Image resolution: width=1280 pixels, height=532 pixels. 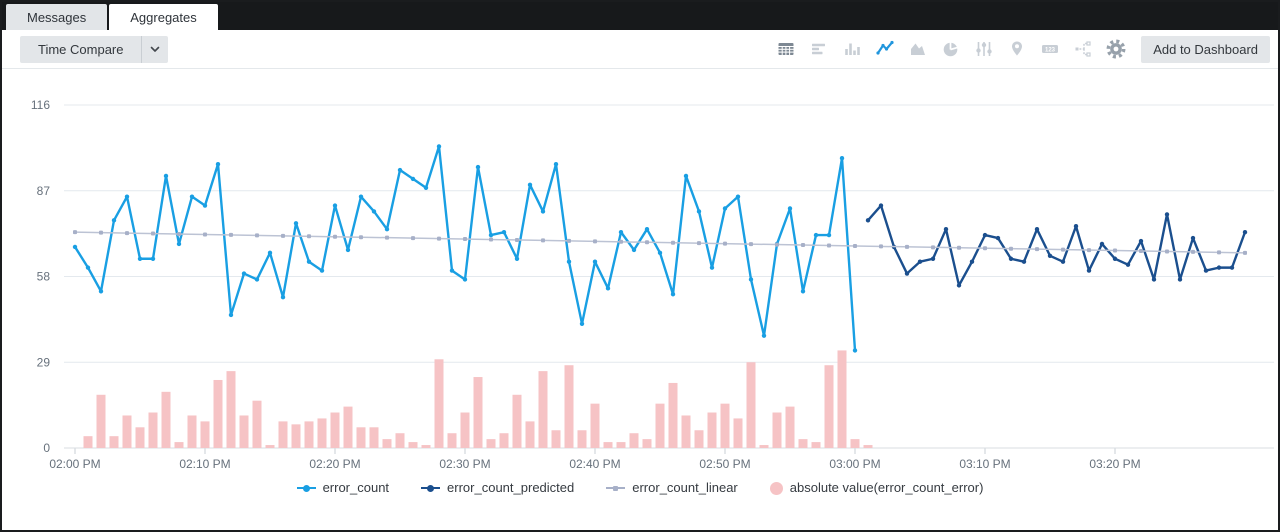 I want to click on map-pin-icon, so click(x=1017, y=48).